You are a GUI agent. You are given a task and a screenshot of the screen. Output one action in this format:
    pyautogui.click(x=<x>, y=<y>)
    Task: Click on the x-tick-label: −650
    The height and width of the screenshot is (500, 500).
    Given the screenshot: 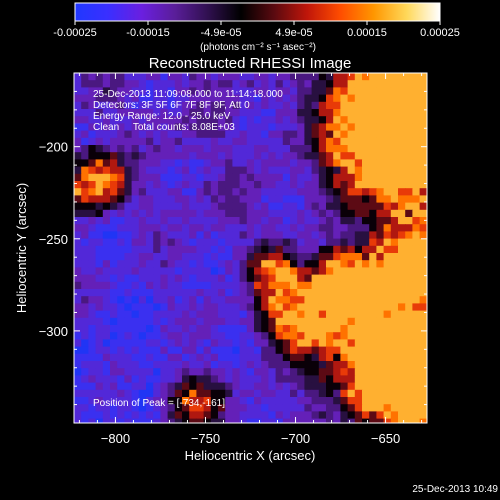 What is the action you would take?
    pyautogui.click(x=385, y=438)
    